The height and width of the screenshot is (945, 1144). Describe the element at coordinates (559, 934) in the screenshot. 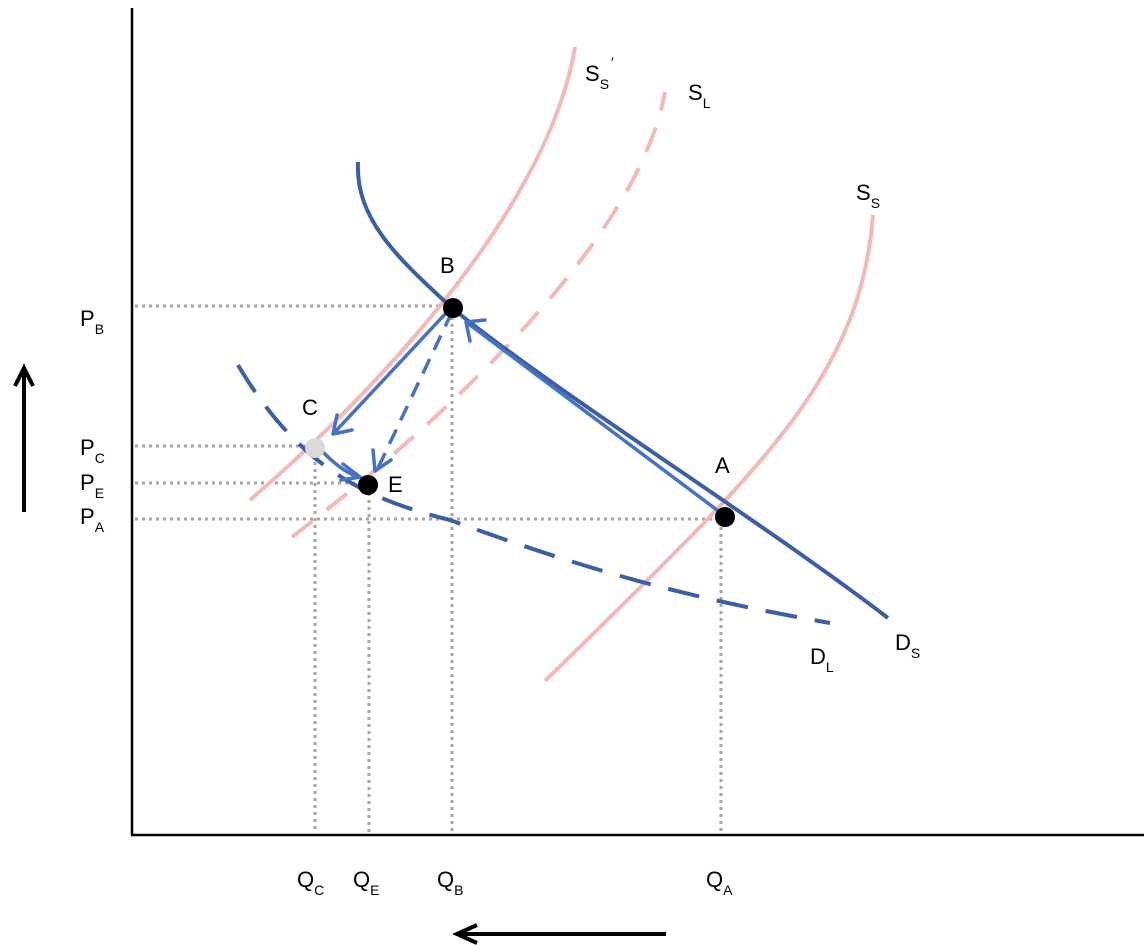

I see `quantity-fall-arrow` at that location.